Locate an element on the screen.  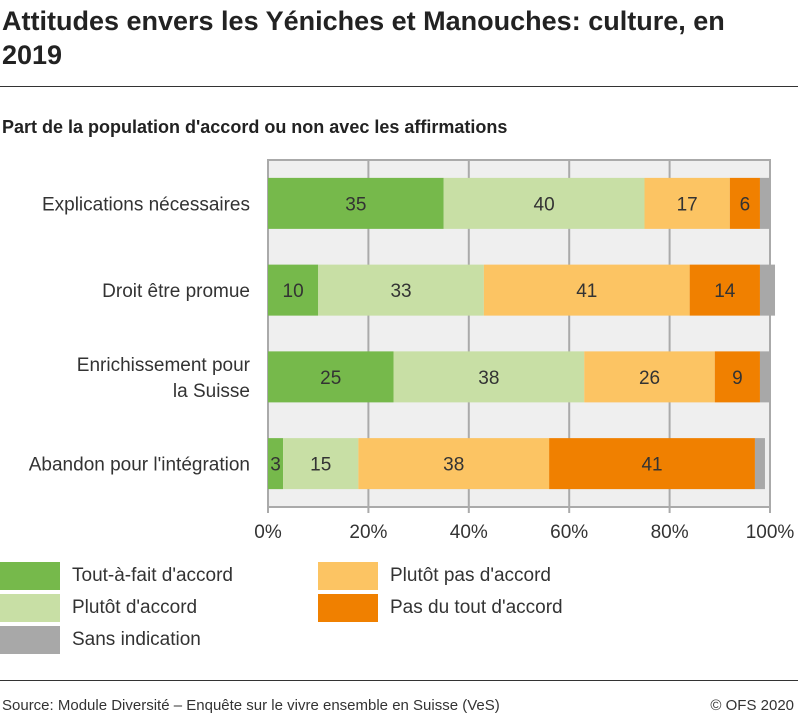
data-label: 26 is located at coordinates (649, 378).